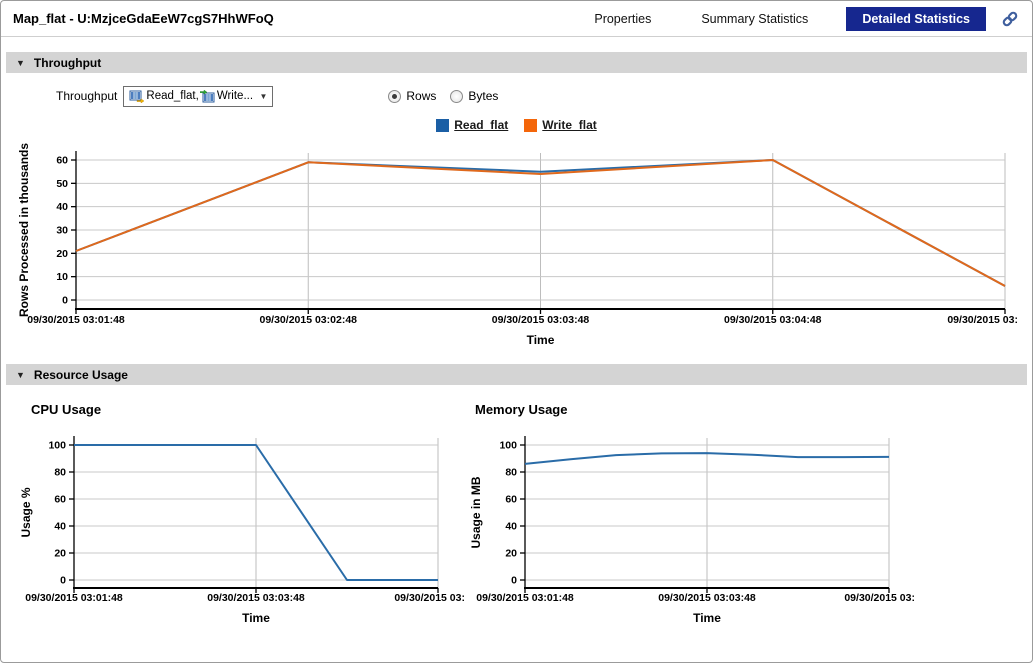  What do you see at coordinates (87, 96) in the screenshot?
I see `throughput-dropdown-label: Throughput` at bounding box center [87, 96].